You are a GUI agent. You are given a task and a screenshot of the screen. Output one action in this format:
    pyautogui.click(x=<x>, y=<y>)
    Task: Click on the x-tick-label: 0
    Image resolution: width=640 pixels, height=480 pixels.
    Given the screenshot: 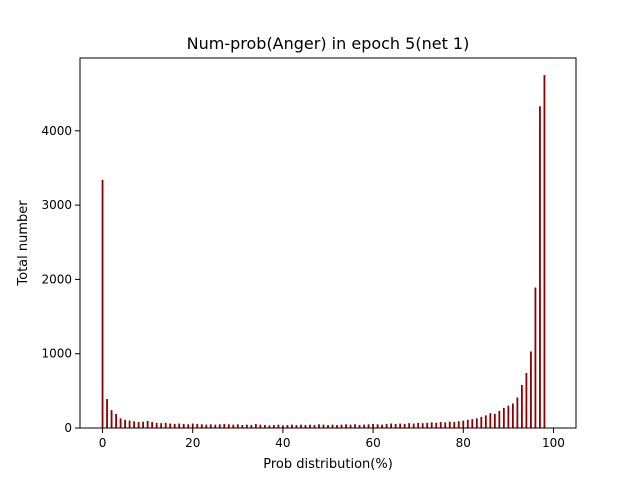 What is the action you would take?
    pyautogui.click(x=103, y=443)
    